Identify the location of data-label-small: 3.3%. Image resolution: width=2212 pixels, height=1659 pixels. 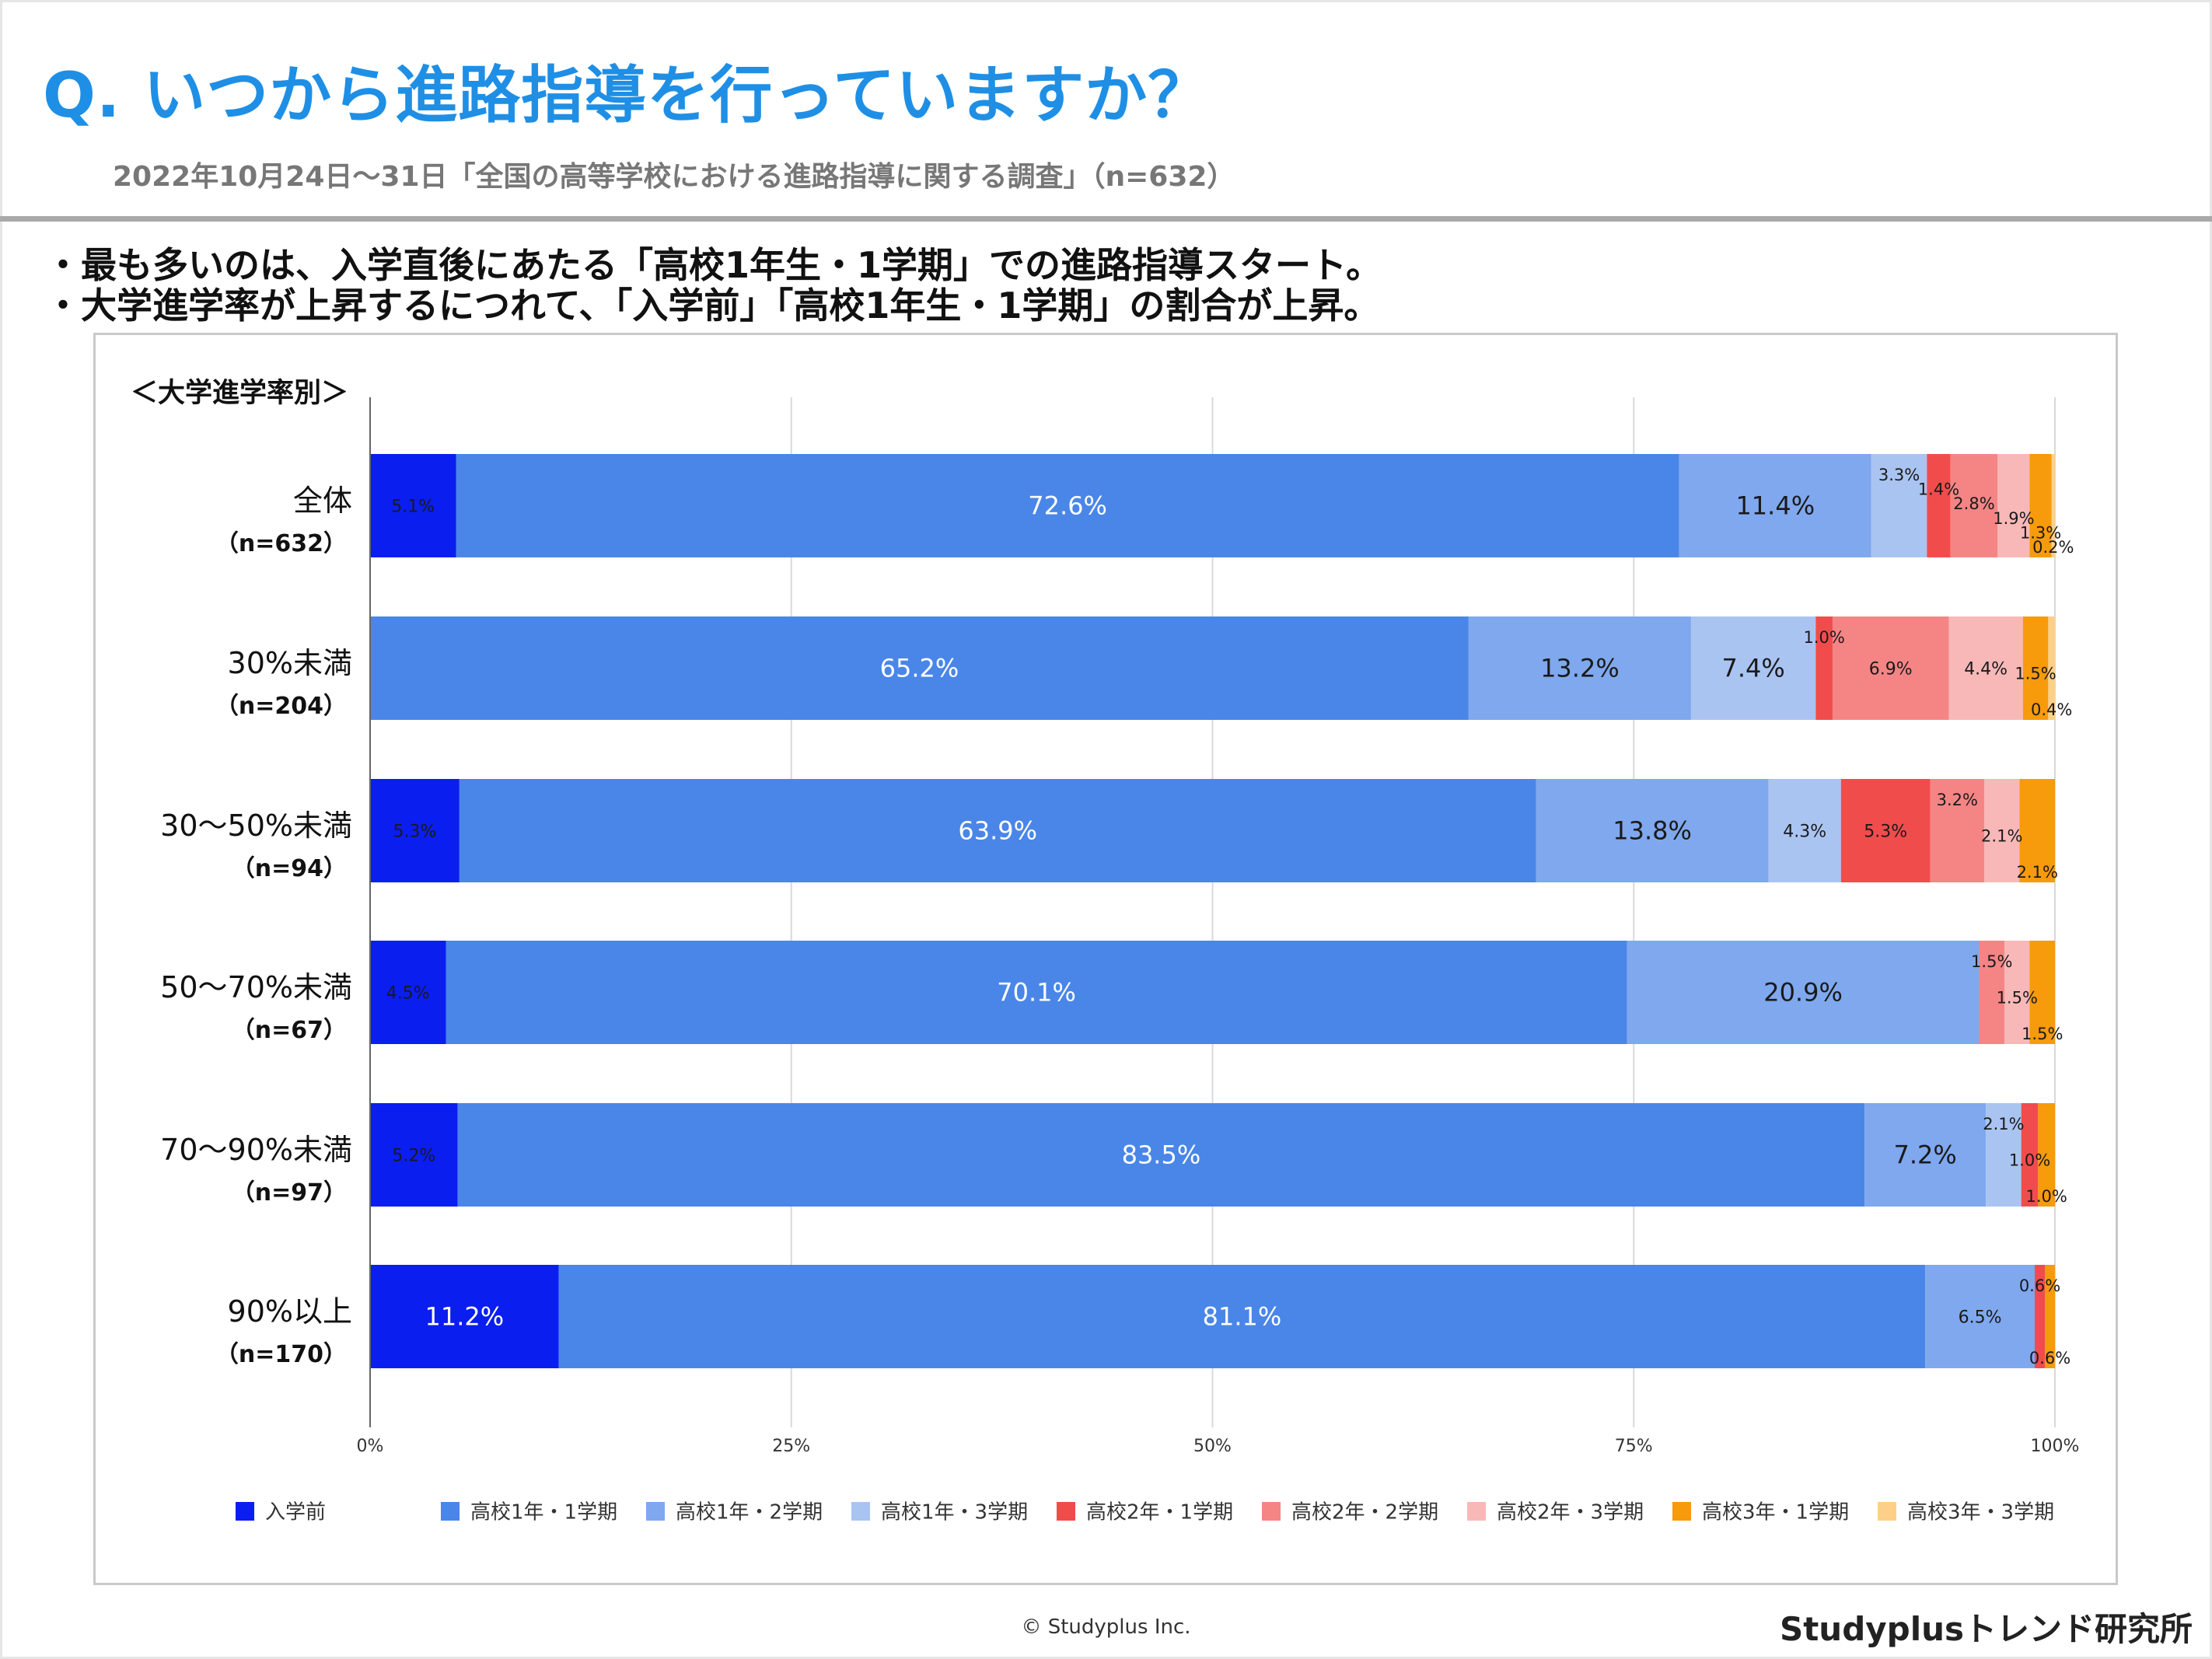
(1899, 475).